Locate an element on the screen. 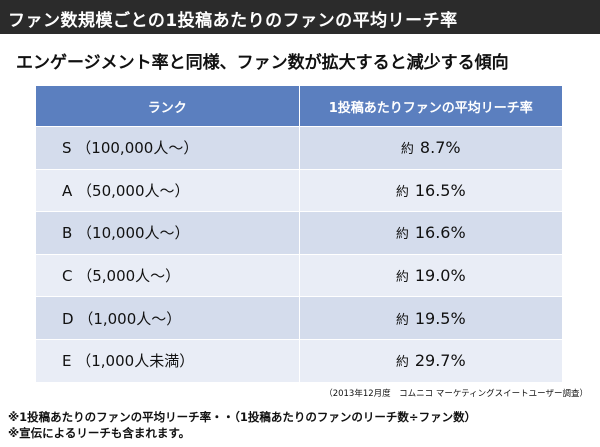  title-bar: ファン数規模ごとの1投稿あたりのファンの平均リーチ率 is located at coordinates (300, 17).